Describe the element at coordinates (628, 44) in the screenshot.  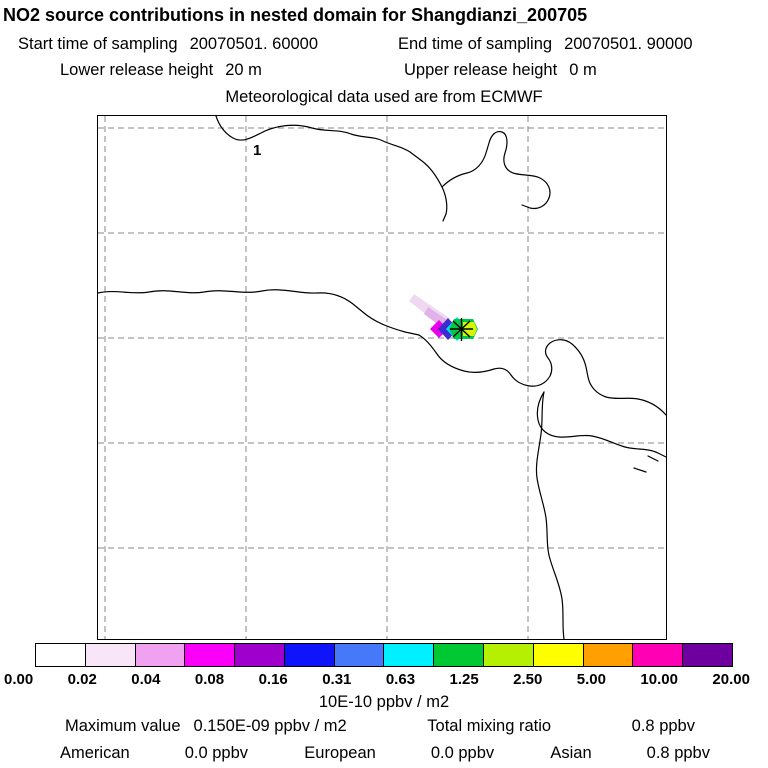
I see `sampling-end-value: 20070501. 90000` at that location.